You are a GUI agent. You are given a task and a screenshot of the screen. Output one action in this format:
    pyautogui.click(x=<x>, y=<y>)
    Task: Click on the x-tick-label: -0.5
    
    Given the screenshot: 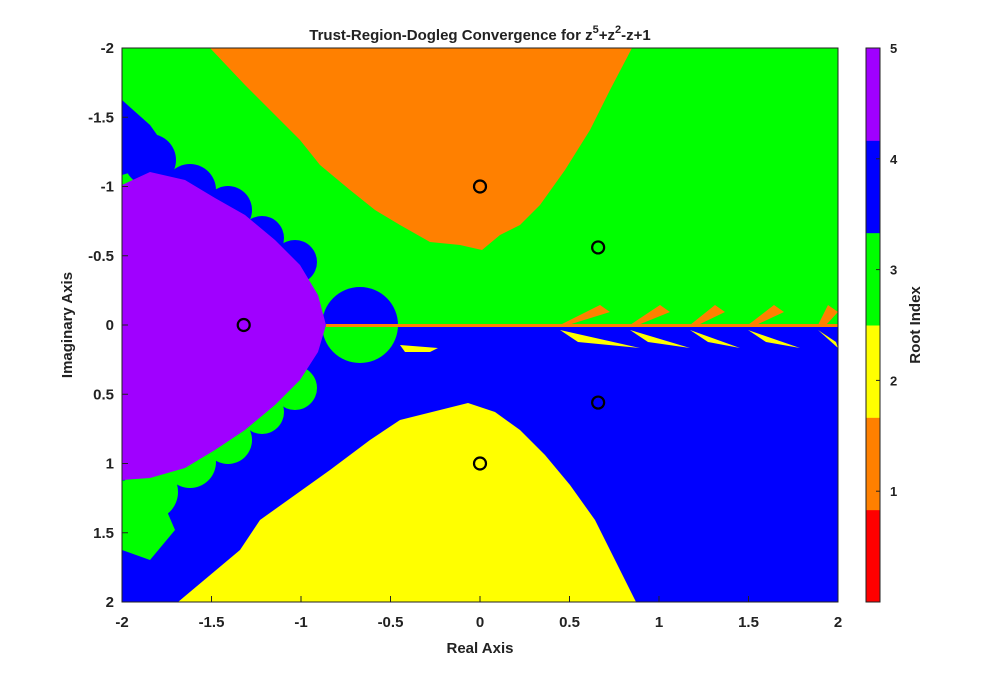 What is the action you would take?
    pyautogui.click(x=391, y=622)
    